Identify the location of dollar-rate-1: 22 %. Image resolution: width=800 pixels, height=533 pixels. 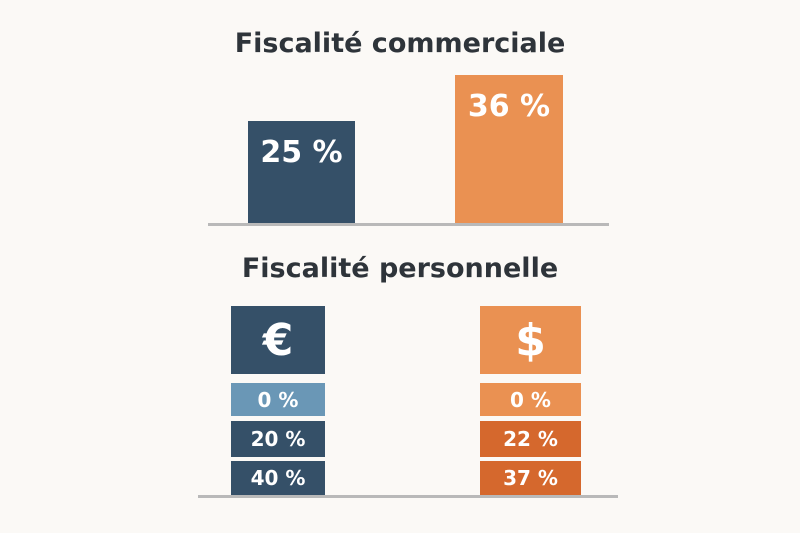
(530, 439).